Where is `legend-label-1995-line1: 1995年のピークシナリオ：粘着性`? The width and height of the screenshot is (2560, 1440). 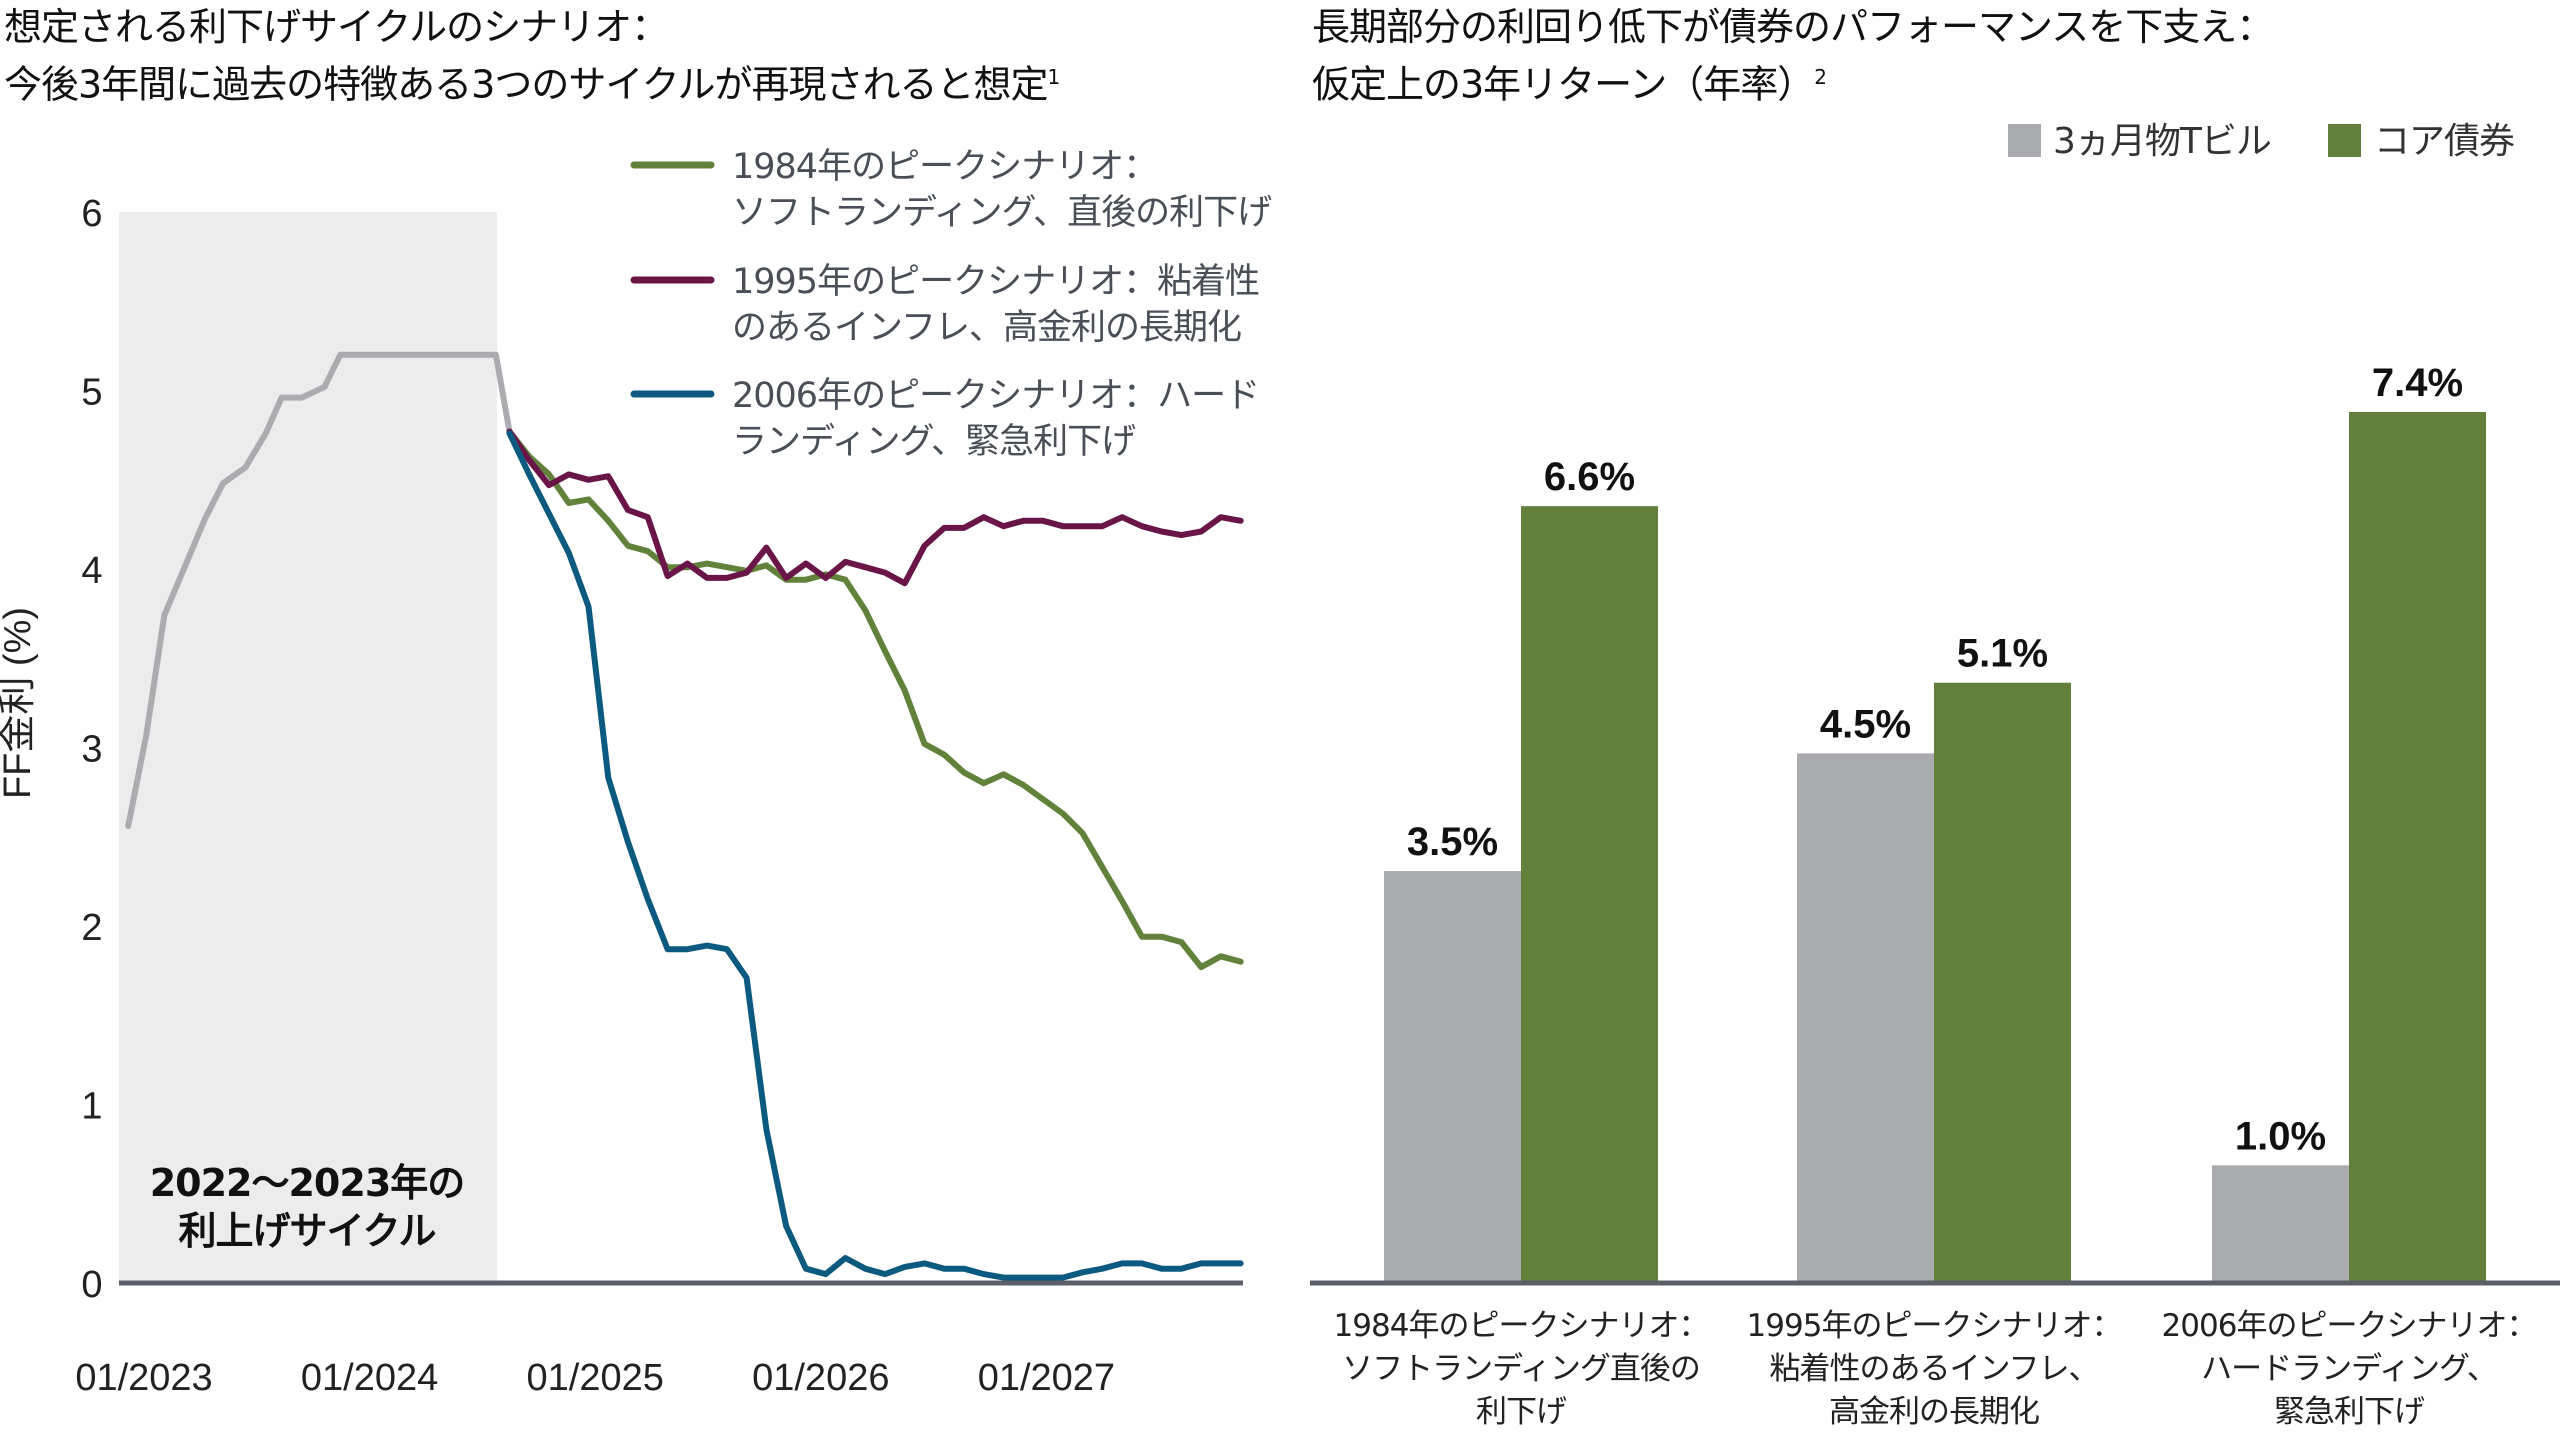
legend-label-1995-line1: 1995年のピークシナリオ：粘着性 is located at coordinates (995, 282).